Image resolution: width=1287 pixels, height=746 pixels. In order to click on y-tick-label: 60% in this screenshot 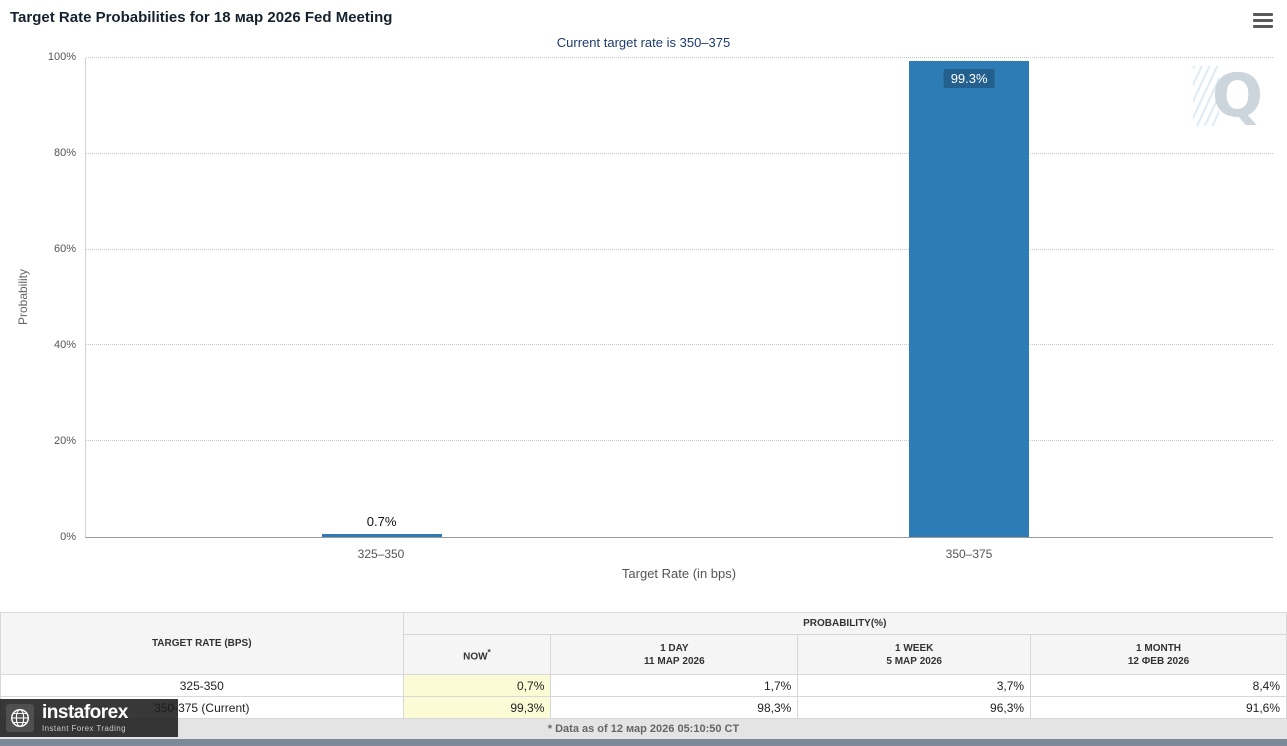, I will do `click(64, 249)`.